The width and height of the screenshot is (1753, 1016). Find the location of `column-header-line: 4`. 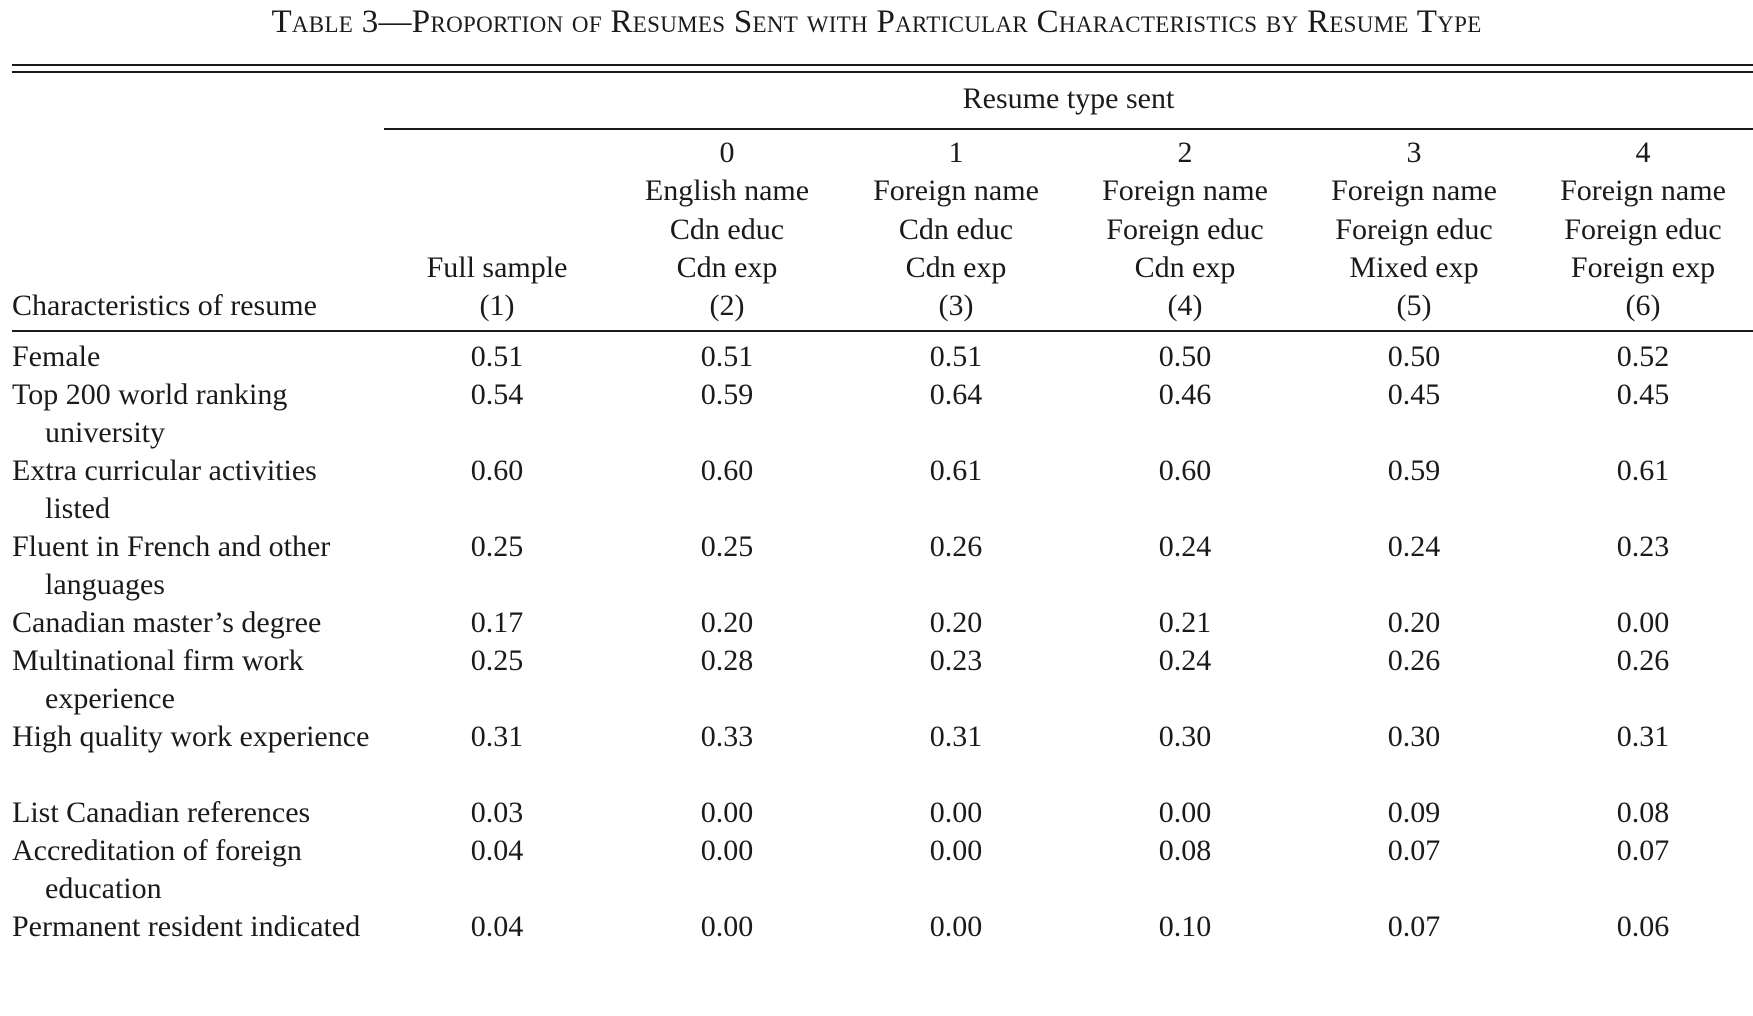

column-header-line: 4 is located at coordinates (1643, 152).